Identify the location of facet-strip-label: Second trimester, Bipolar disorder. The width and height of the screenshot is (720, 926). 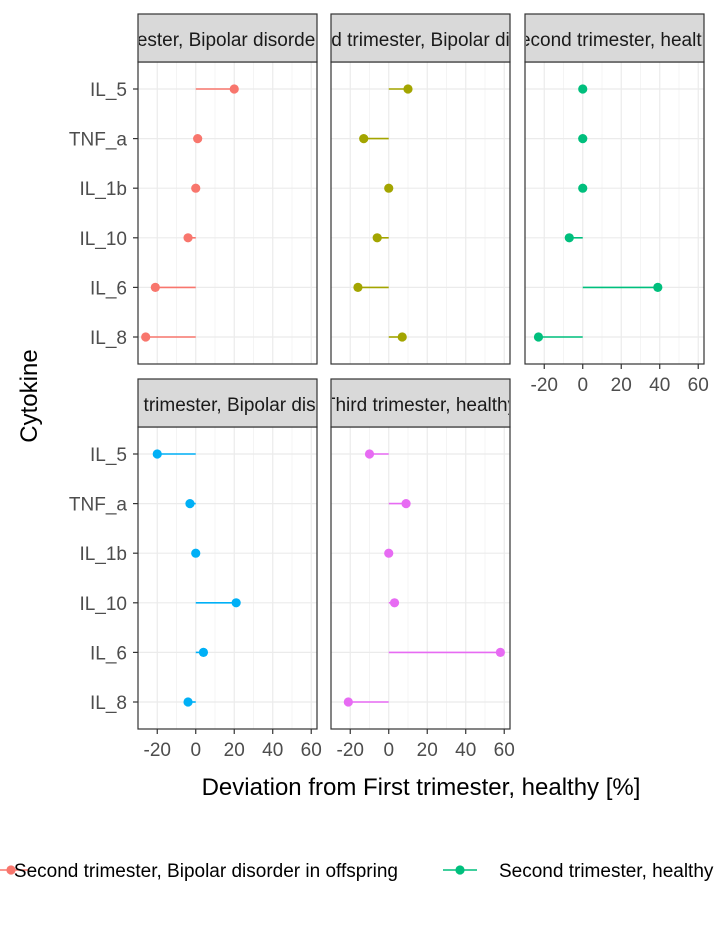
(420, 40).